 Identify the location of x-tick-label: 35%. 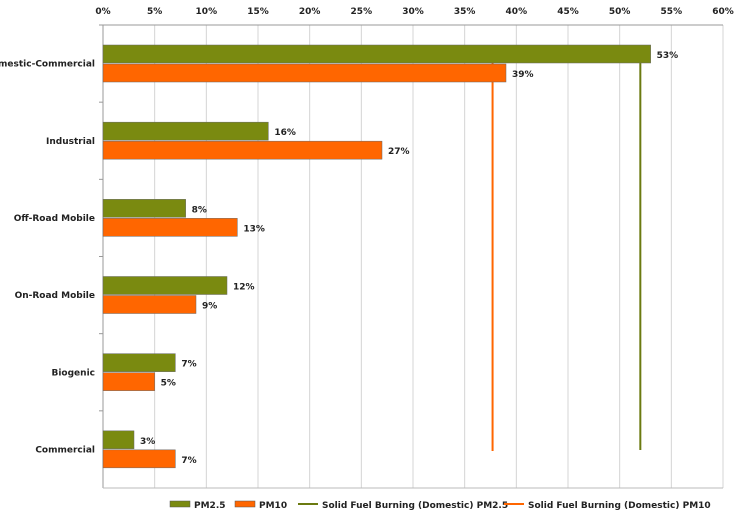
(465, 12).